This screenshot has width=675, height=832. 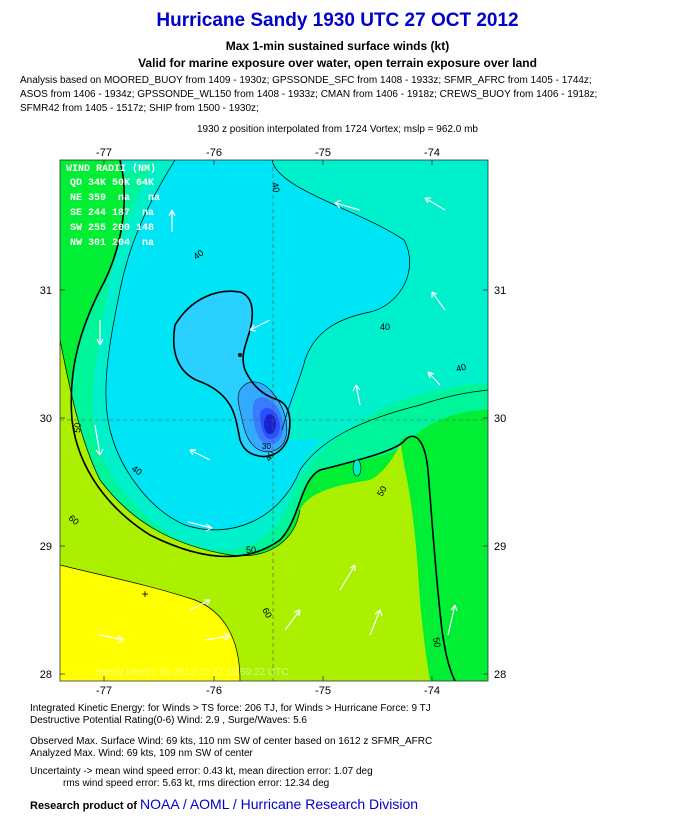 I want to click on zone-yellow, so click(x=150, y=623).